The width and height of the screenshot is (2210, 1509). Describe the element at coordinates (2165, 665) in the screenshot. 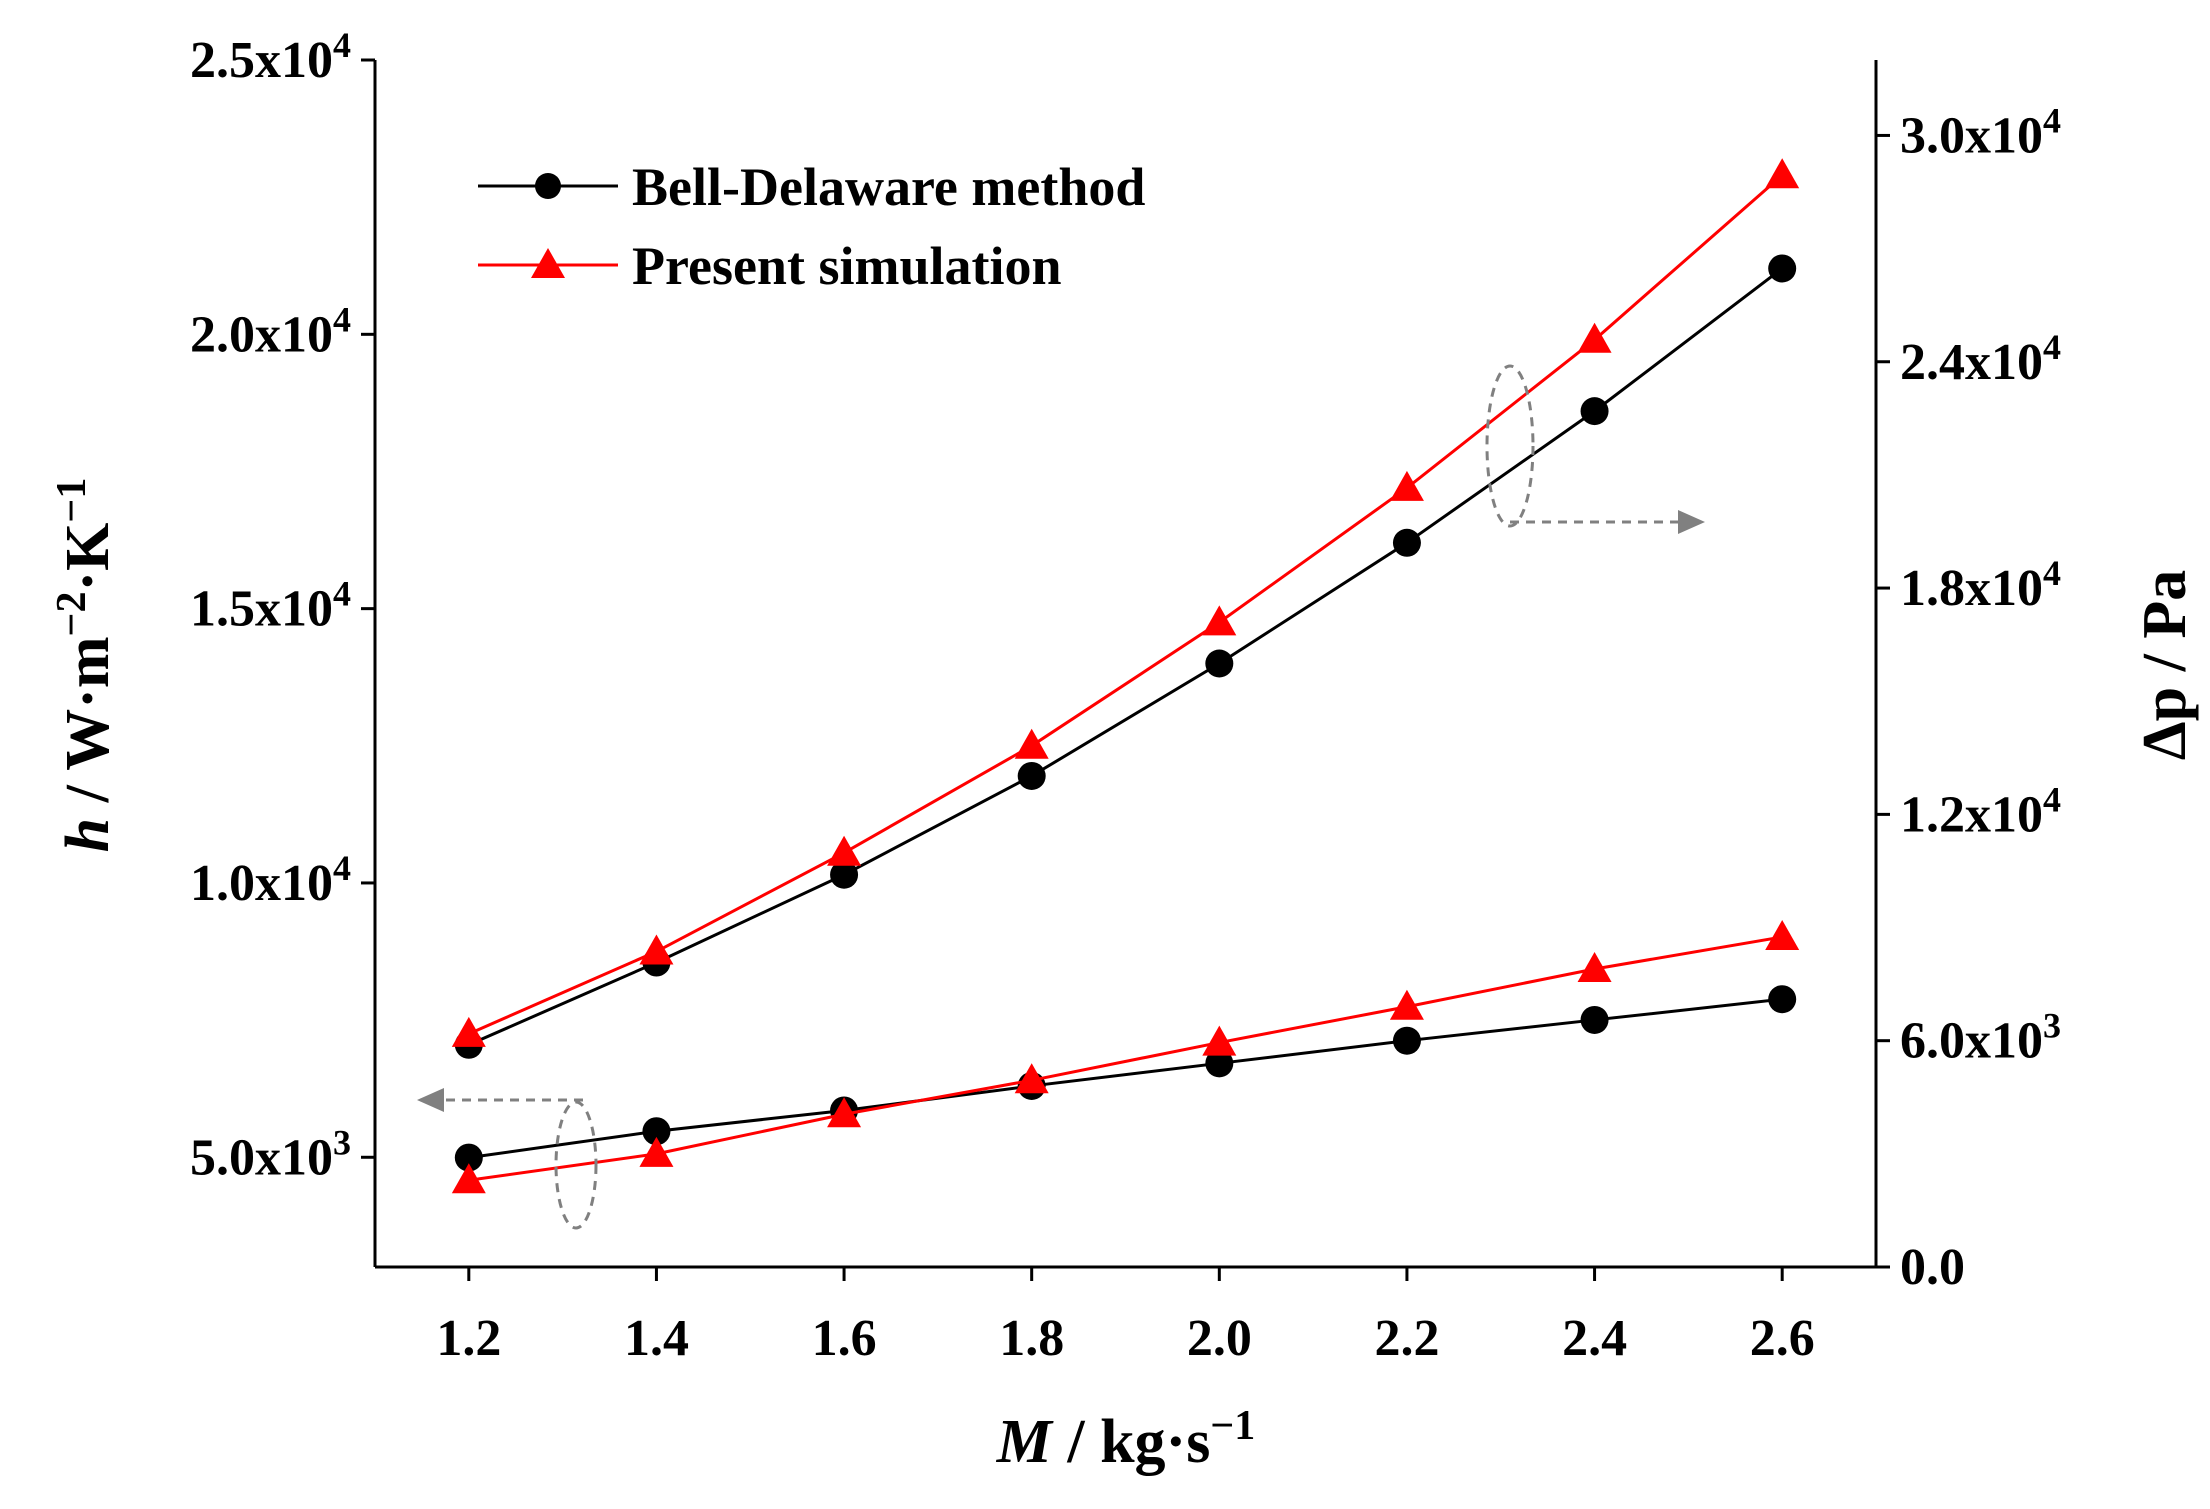

I see `right-y-axis-title: Δp / Pa` at that location.